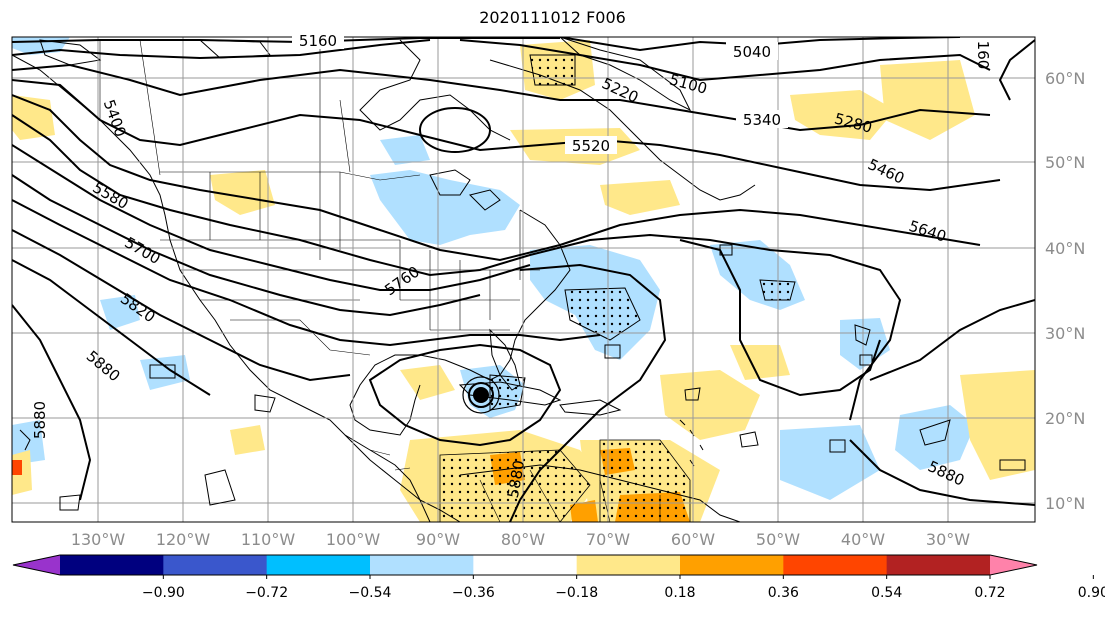 The height and width of the screenshot is (617, 1105). Describe the element at coordinates (115, 118) in the screenshot. I see `contour-label: 5400` at that location.